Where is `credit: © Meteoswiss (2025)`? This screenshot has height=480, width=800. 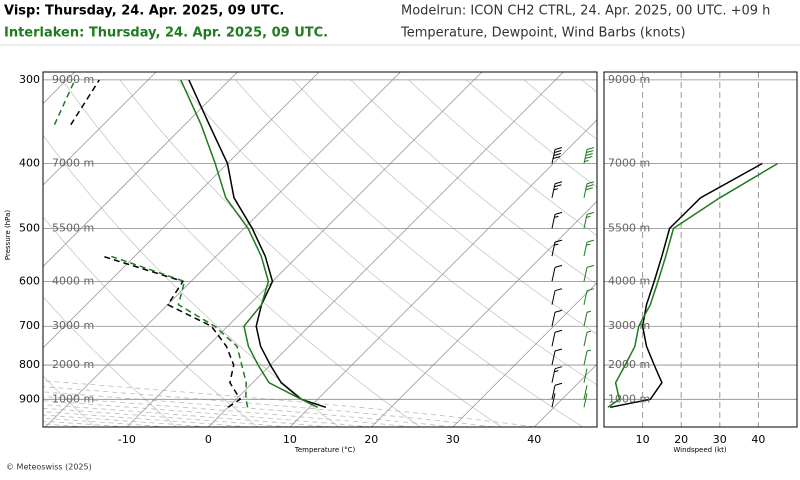
credit: © Meteoswiss (2025) is located at coordinates (49, 467).